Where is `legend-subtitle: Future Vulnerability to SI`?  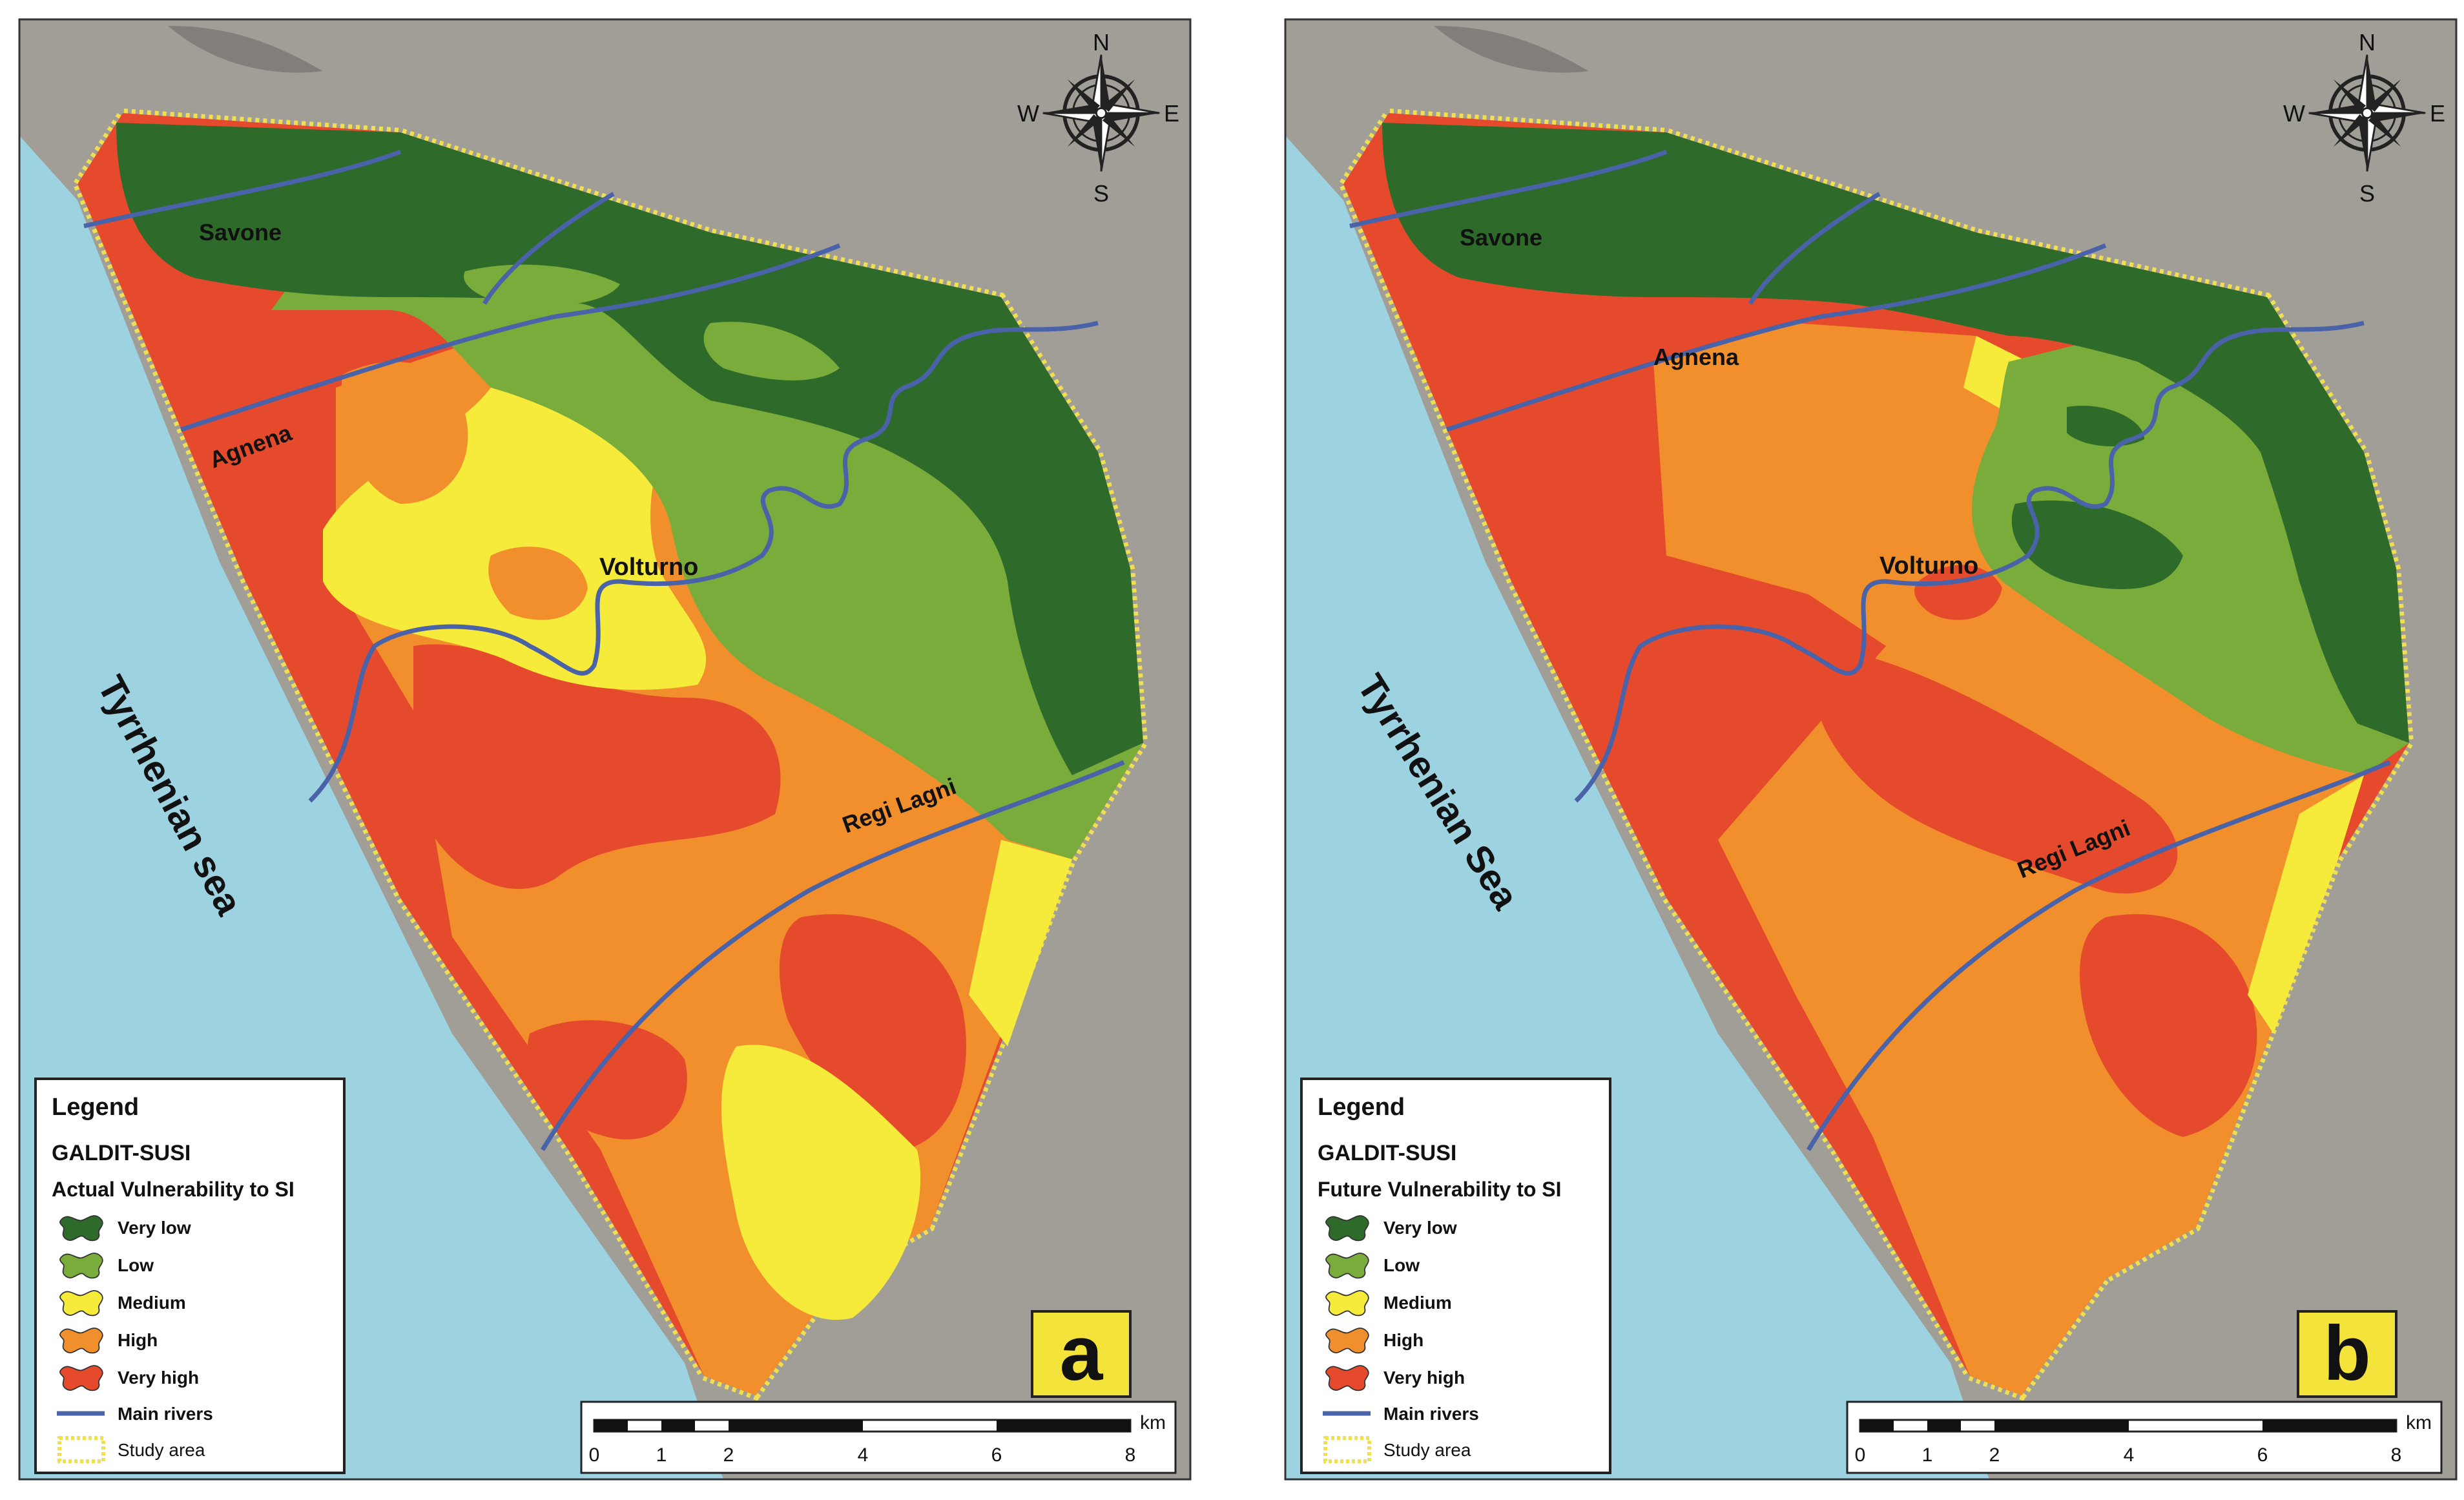
legend-subtitle: Future Vulnerability to SI is located at coordinates (1440, 1189).